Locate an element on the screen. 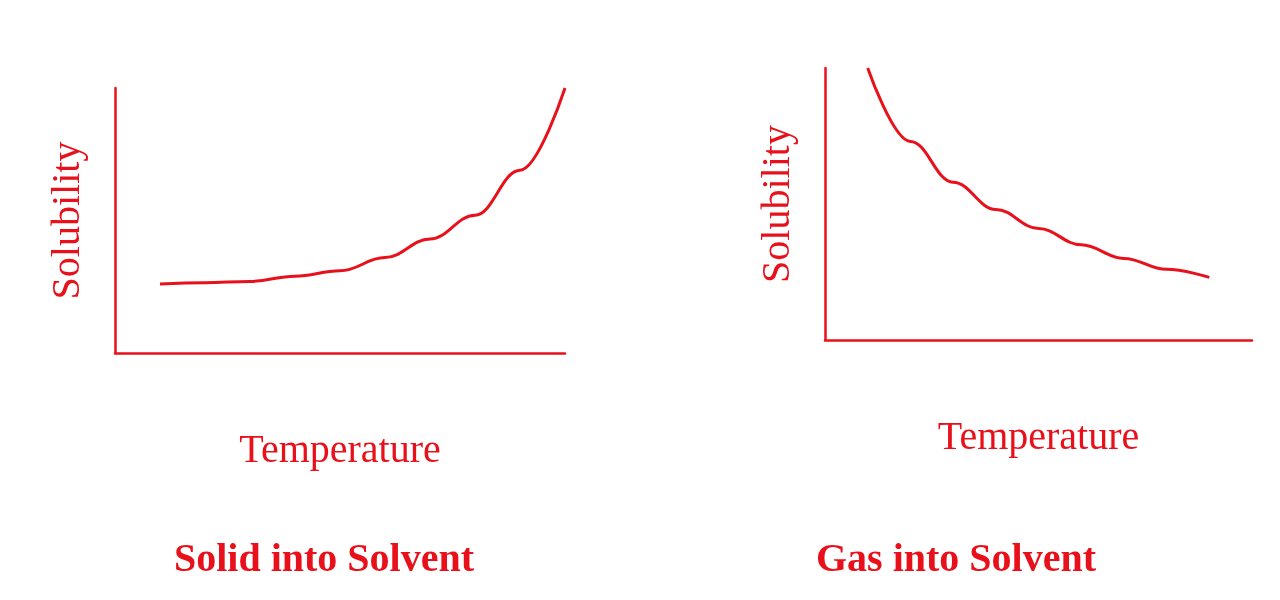  text: Gas into Solvent is located at coordinates (956, 557).